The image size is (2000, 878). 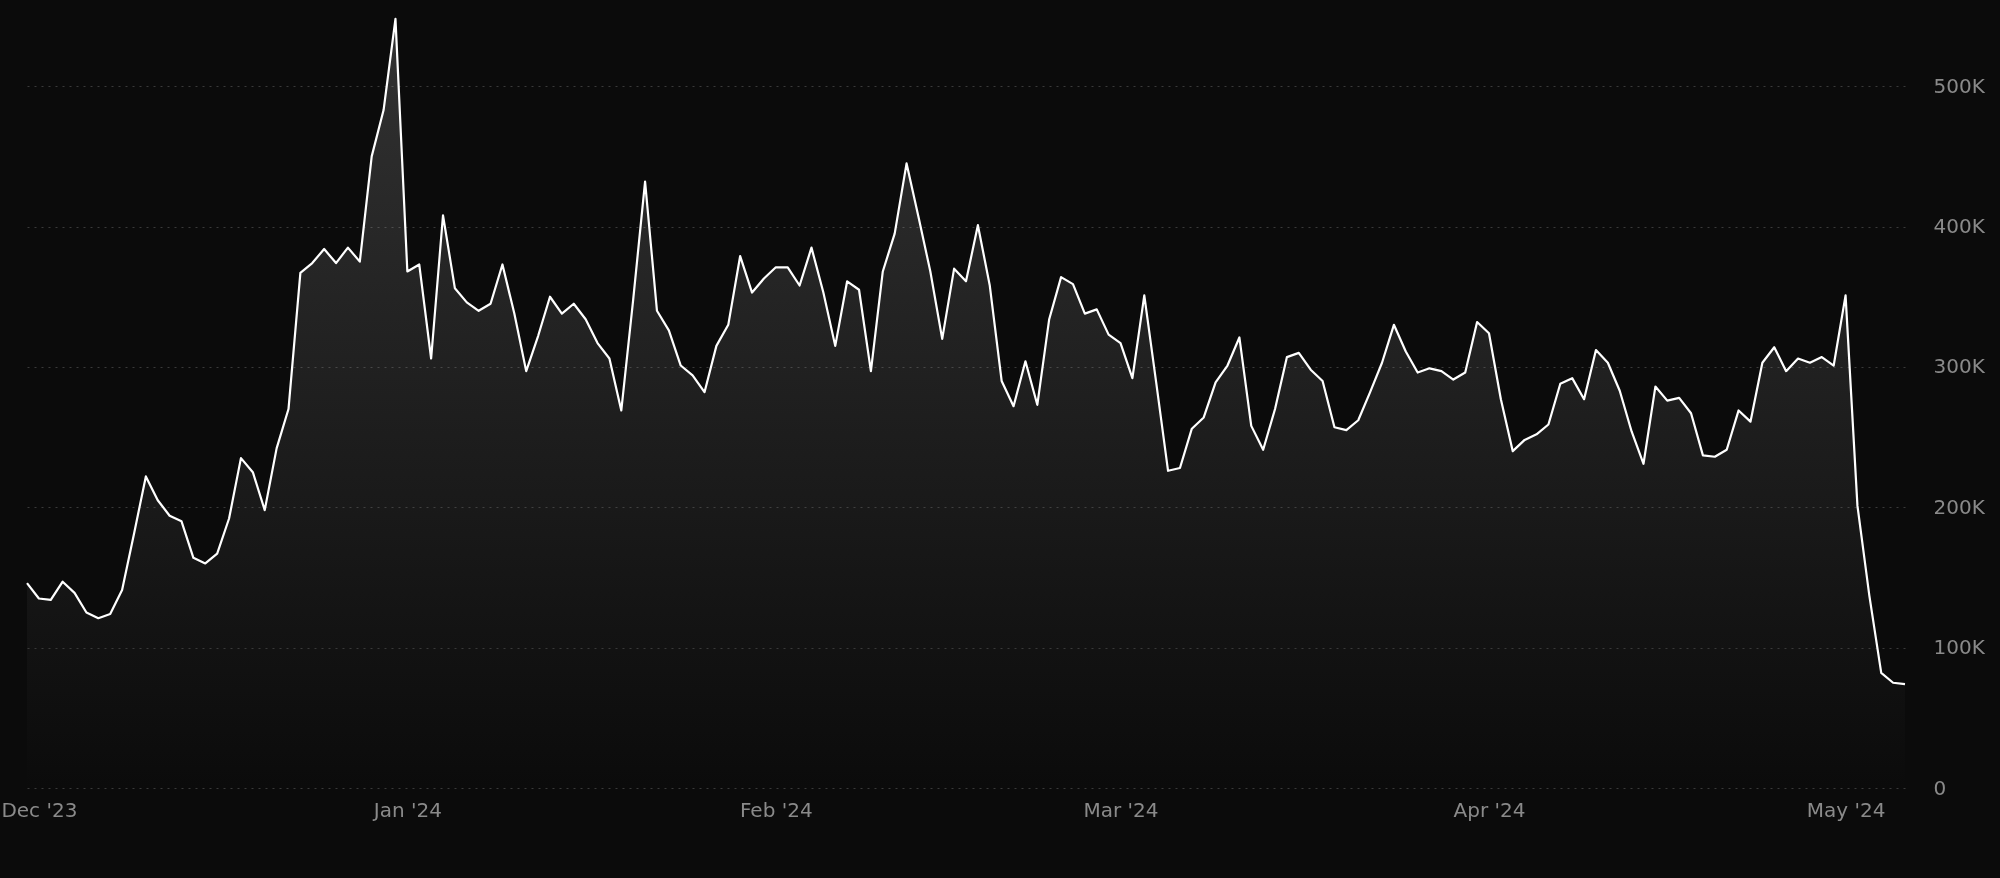 What do you see at coordinates (1959, 506) in the screenshot?
I see `y-tick-label: 200K` at bounding box center [1959, 506].